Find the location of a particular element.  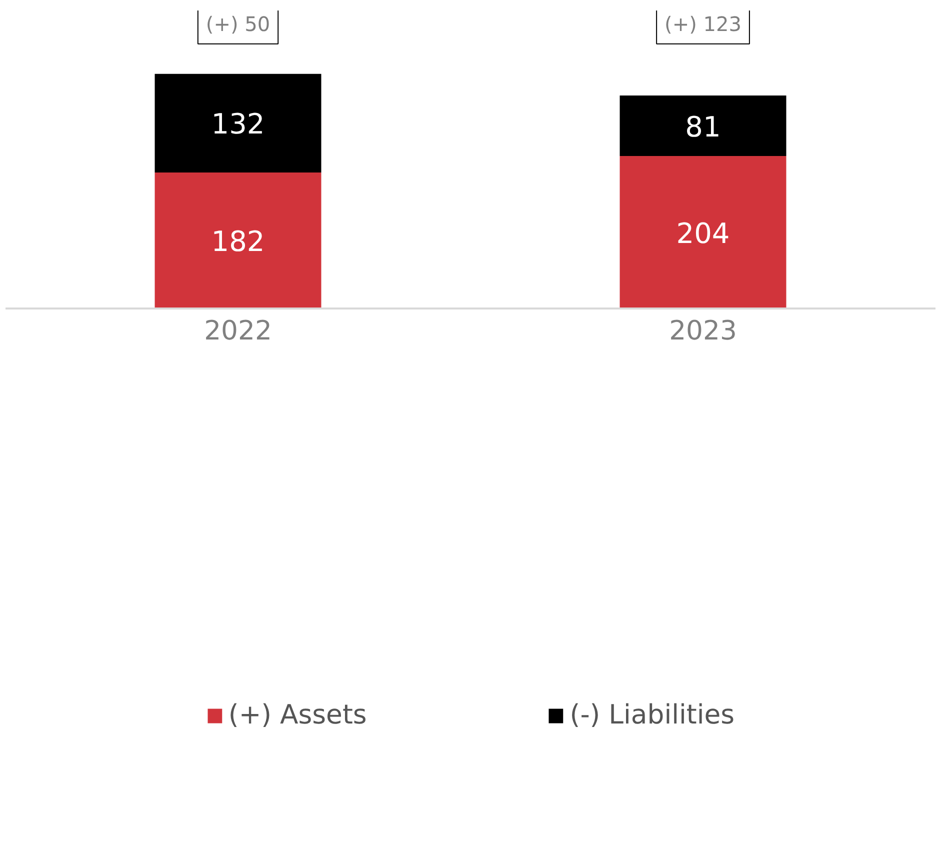

data-label: 204 is located at coordinates (703, 233).